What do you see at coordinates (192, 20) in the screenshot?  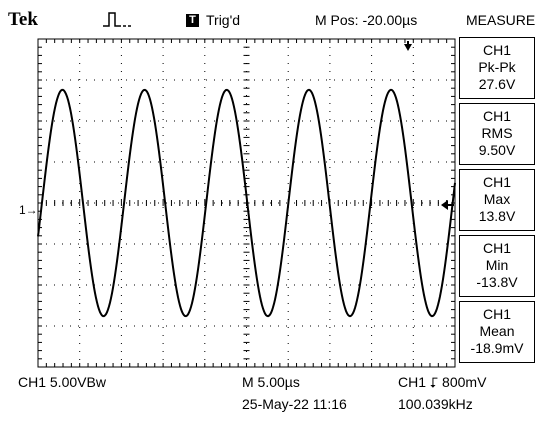 I see `trigger-badge: T` at bounding box center [192, 20].